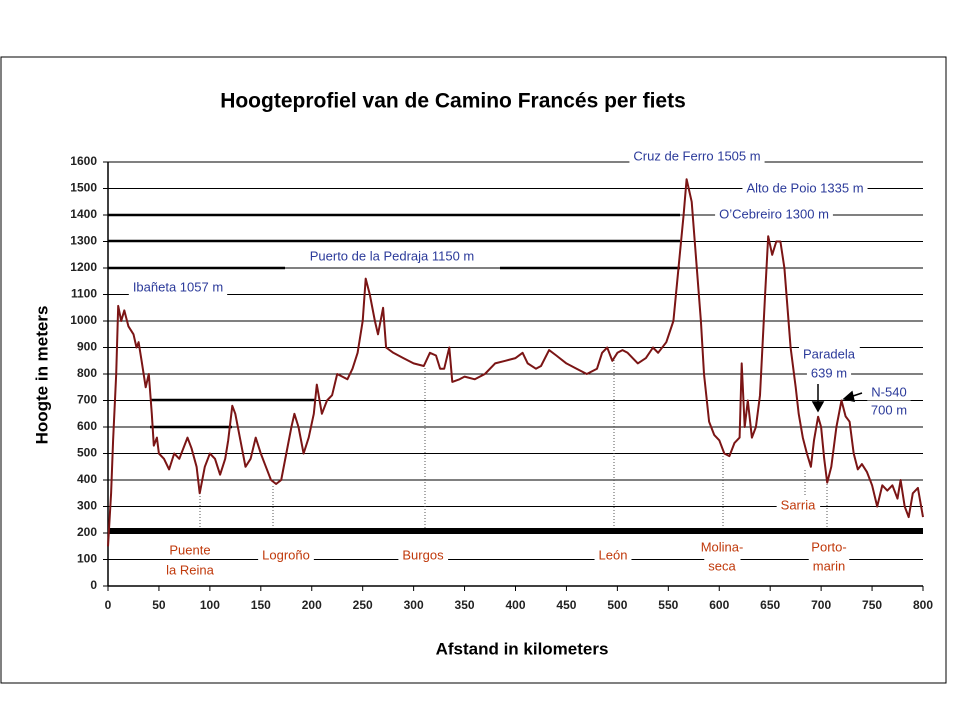 This screenshot has width=960, height=720. I want to click on y-tick-label: 800, so click(87, 373).